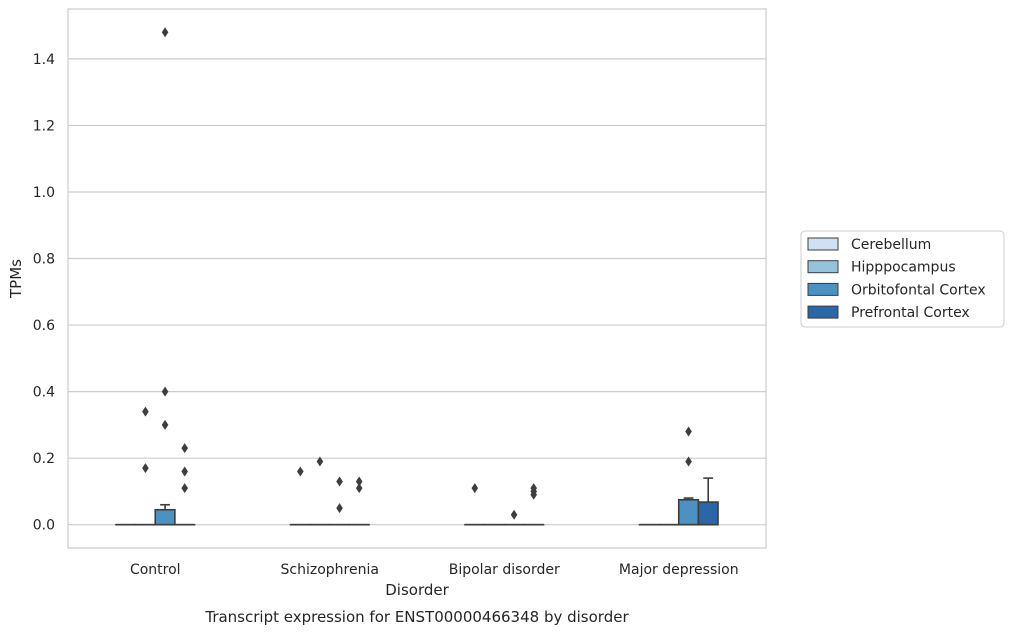 The image size is (1014, 638). I want to click on x-tick-label: Control, so click(155, 570).